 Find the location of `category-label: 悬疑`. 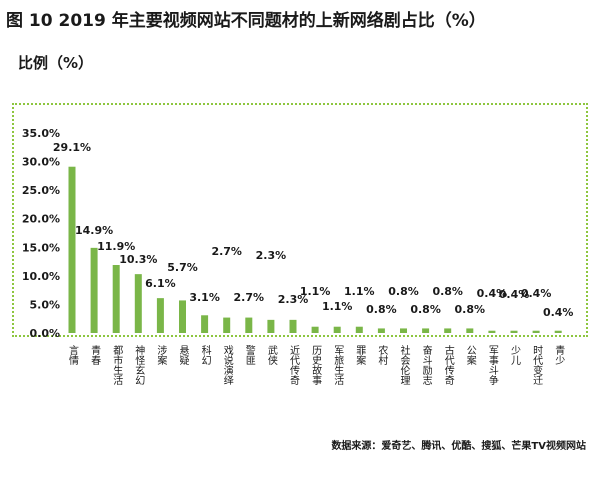

category-label: 悬疑 is located at coordinates (183, 355).